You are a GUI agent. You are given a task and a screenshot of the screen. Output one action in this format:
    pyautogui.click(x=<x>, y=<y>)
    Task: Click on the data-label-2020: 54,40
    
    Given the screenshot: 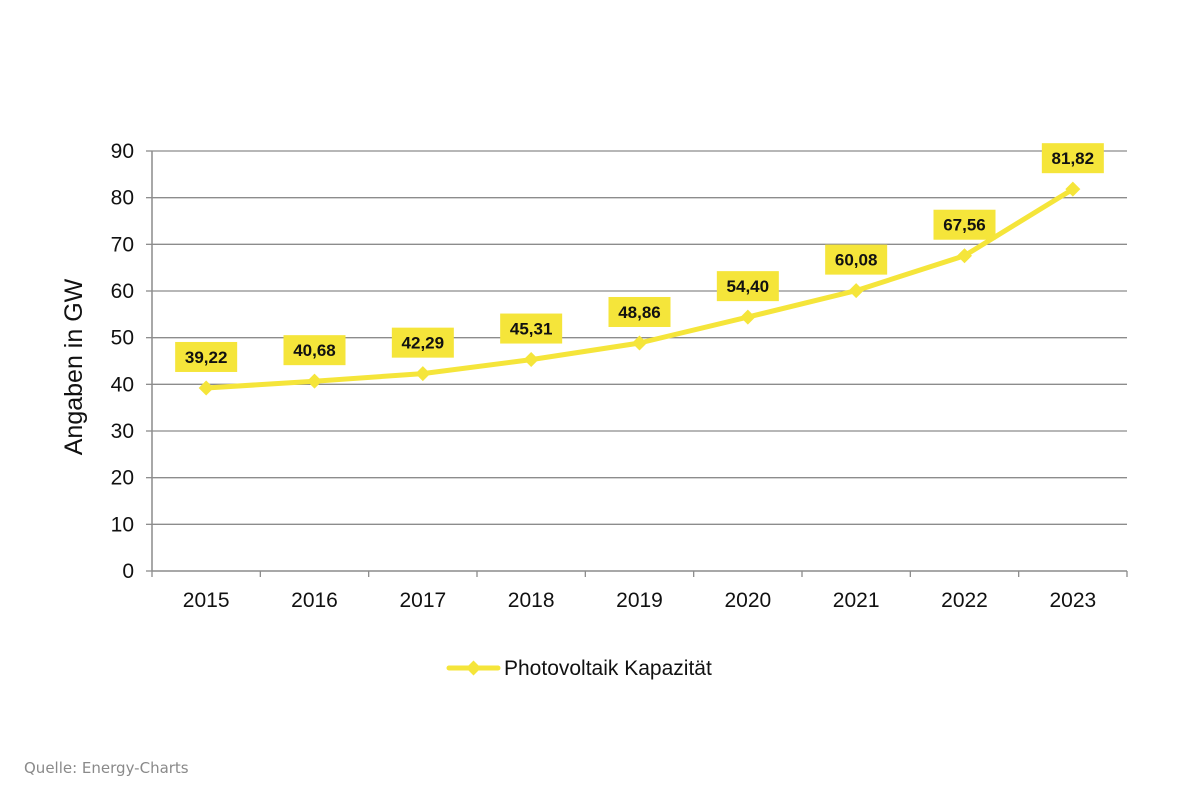 What is the action you would take?
    pyautogui.click(x=747, y=286)
    